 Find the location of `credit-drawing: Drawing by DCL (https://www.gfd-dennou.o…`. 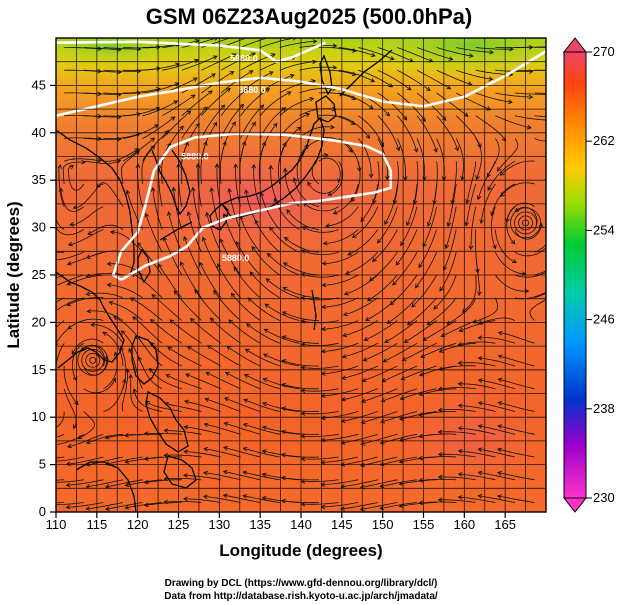

credit-drawing: Drawing by DCL (https://www.gfd-dennou.o… is located at coordinates (301, 583).